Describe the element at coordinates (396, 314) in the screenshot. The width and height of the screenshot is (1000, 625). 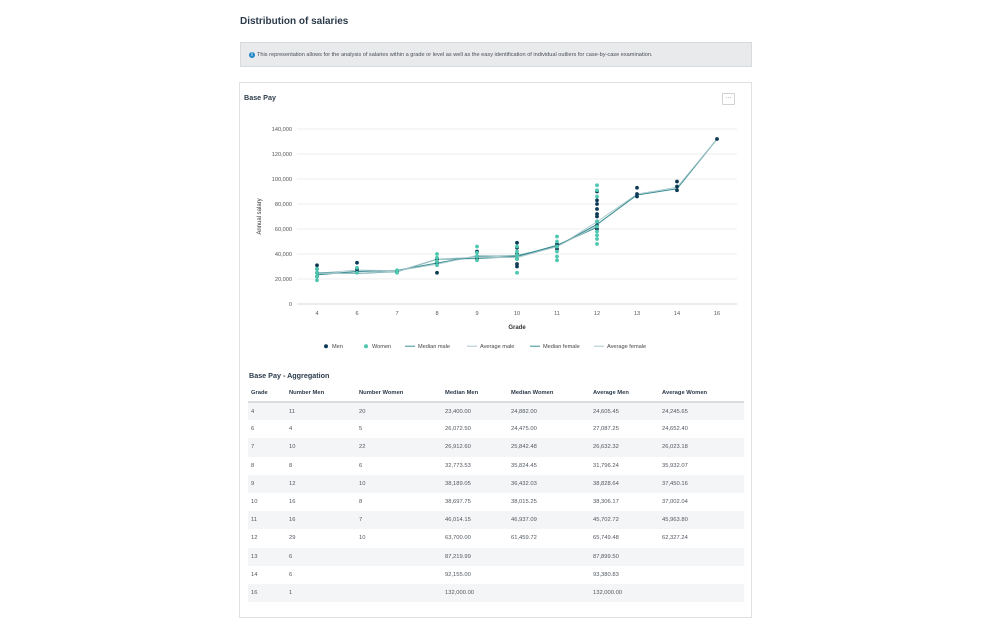
I see `x-tick-label: 7` at that location.